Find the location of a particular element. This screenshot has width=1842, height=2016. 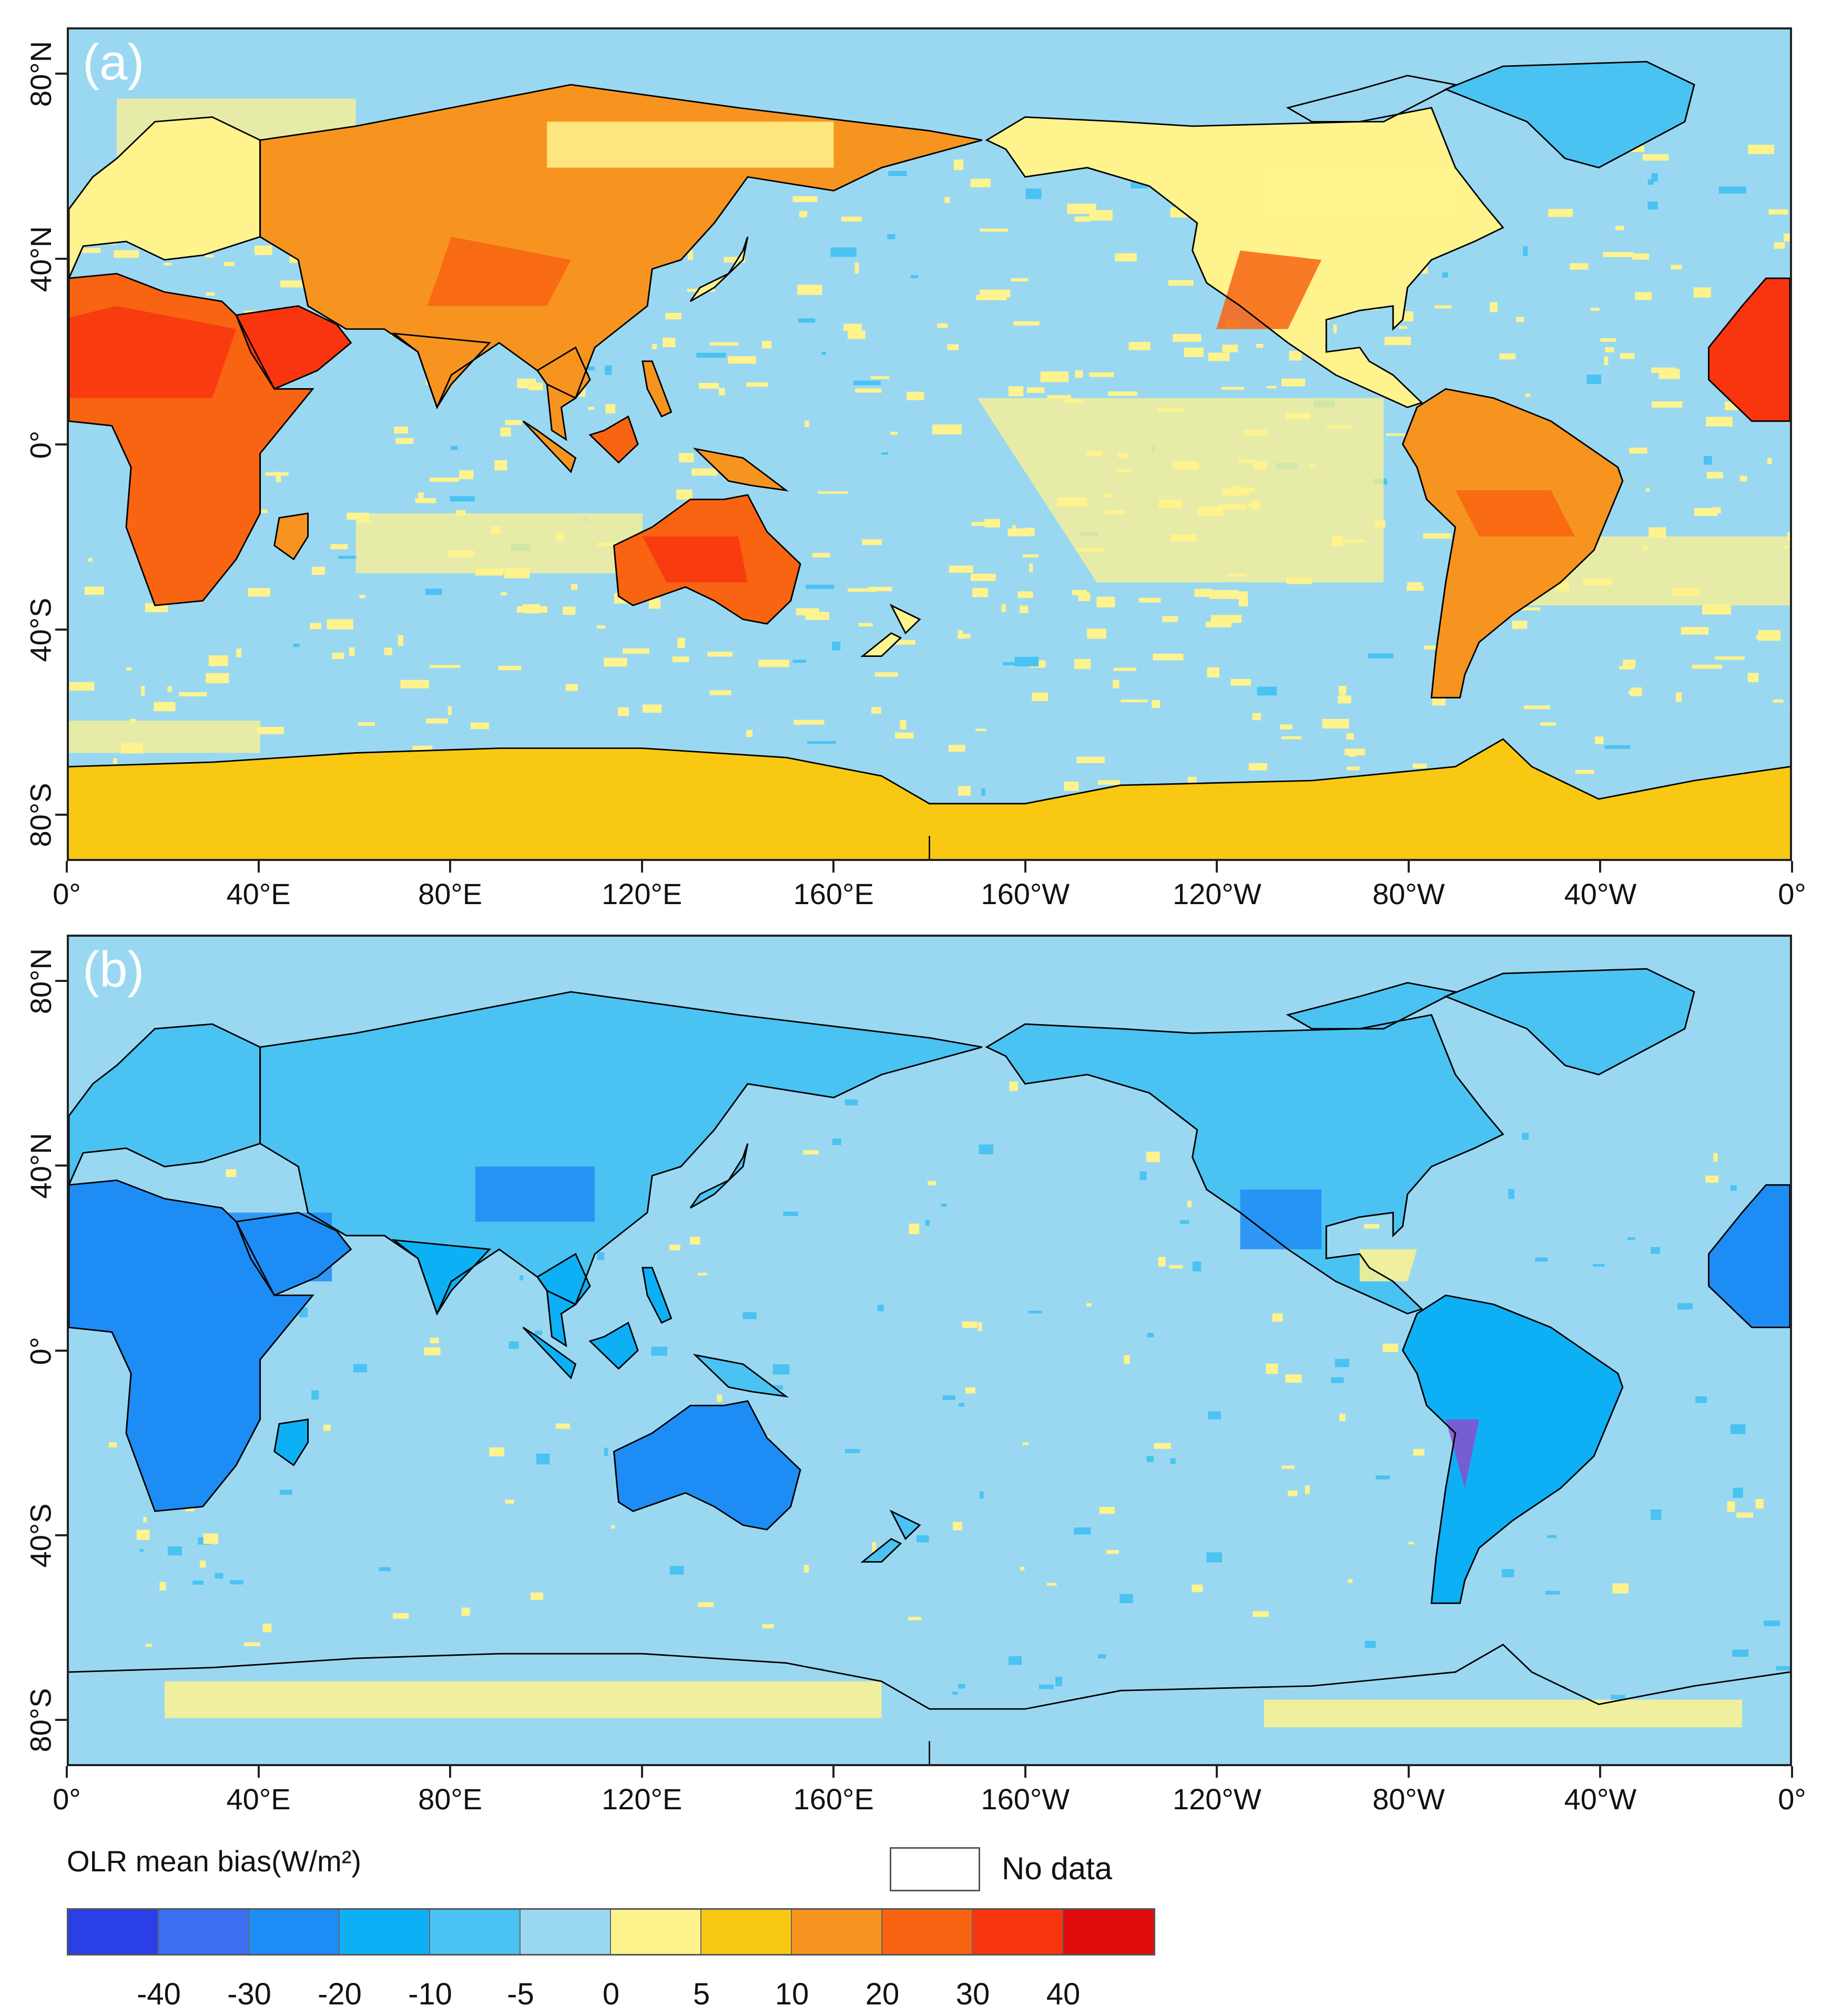

landmass-borneo is located at coordinates (614, 1345).